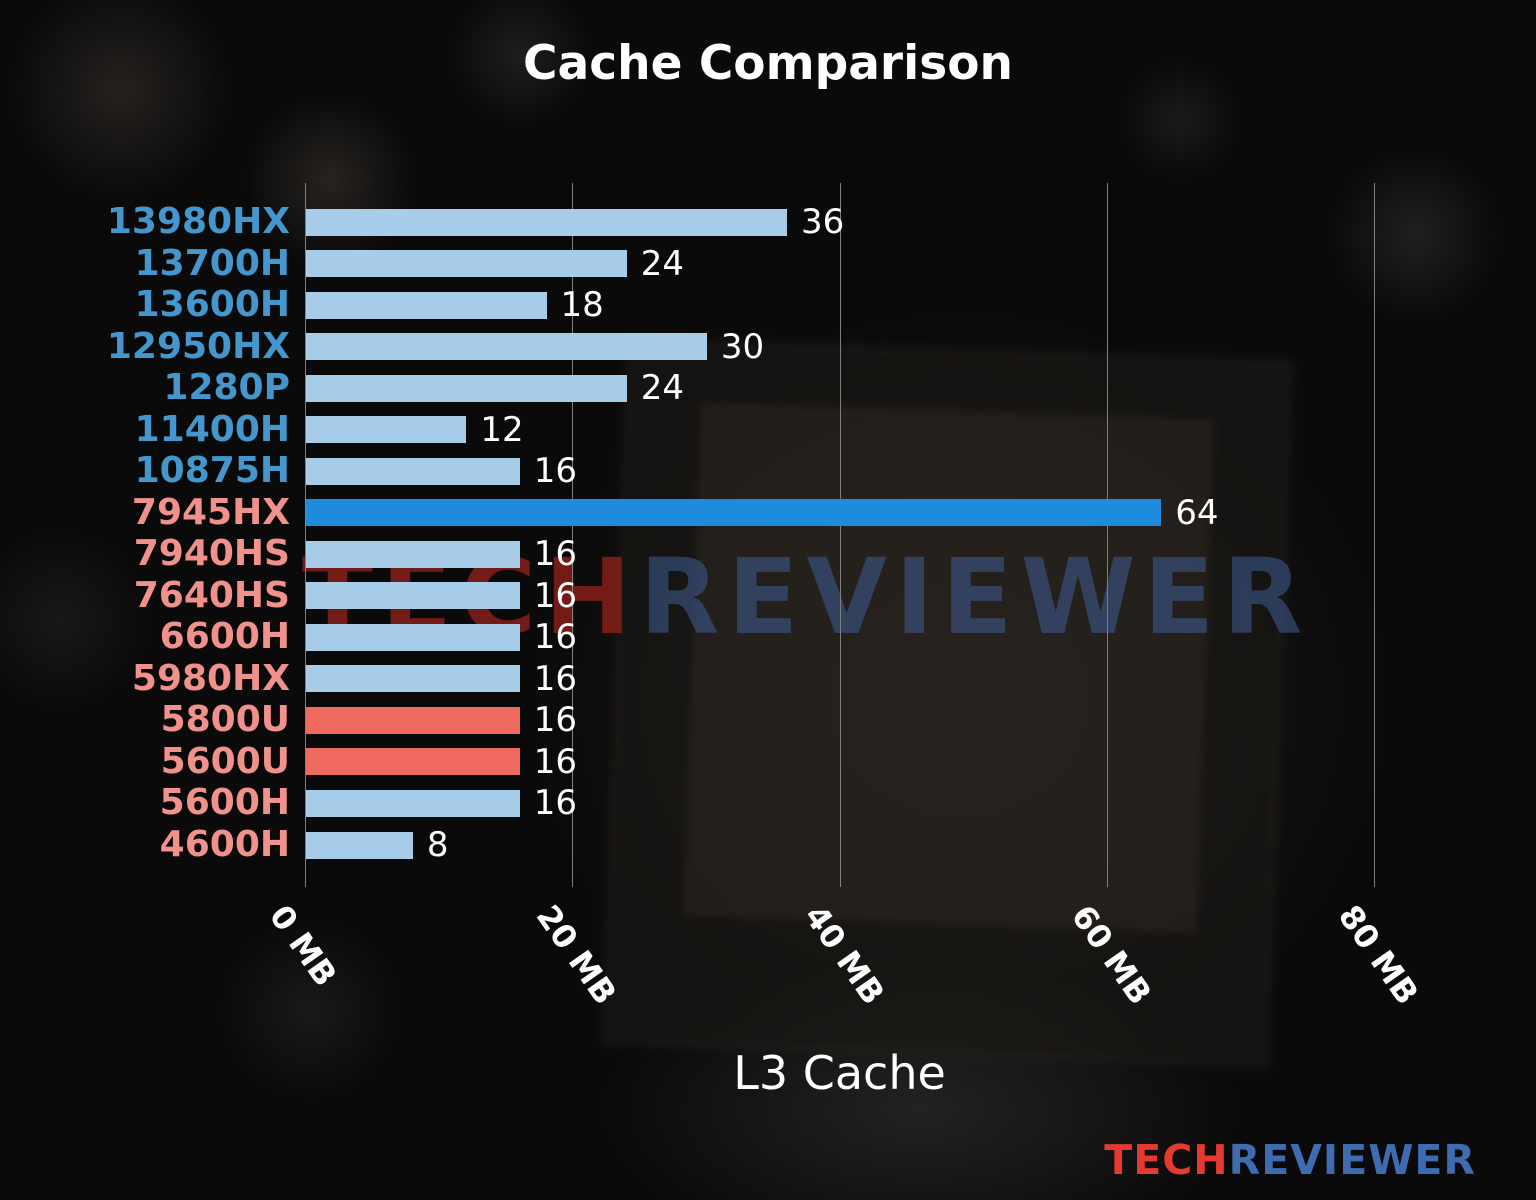 This screenshot has height=1200, width=1536. Describe the element at coordinates (839, 1073) in the screenshot. I see `x-axis-label: L3 Cache` at that location.